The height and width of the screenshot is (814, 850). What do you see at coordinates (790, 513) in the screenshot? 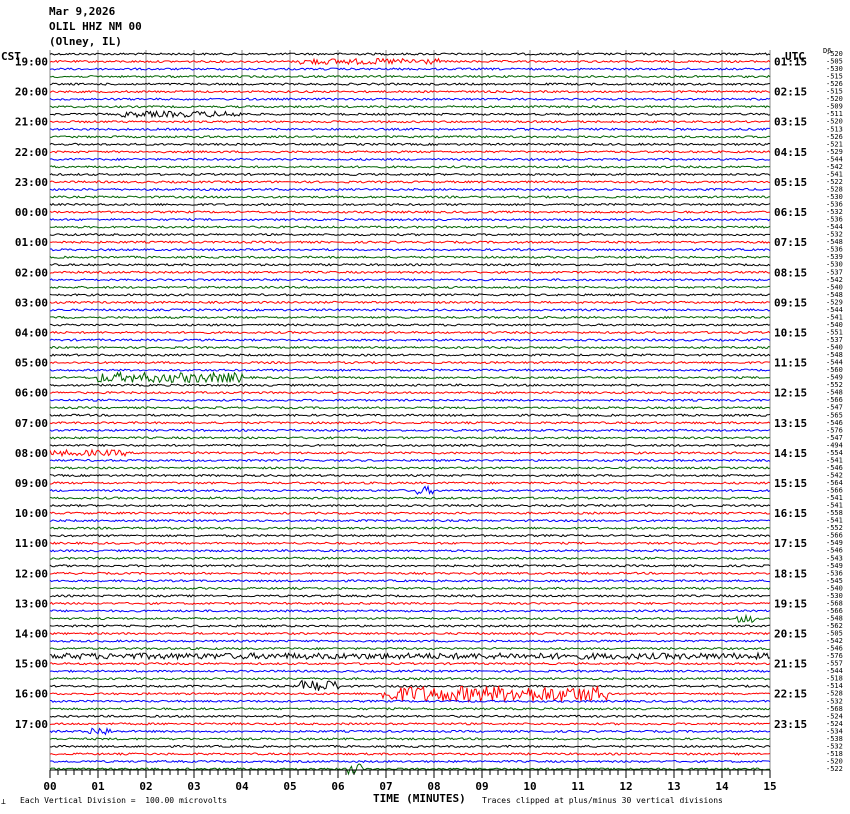
I see `right-hour-label: 16:15` at bounding box center [790, 513].